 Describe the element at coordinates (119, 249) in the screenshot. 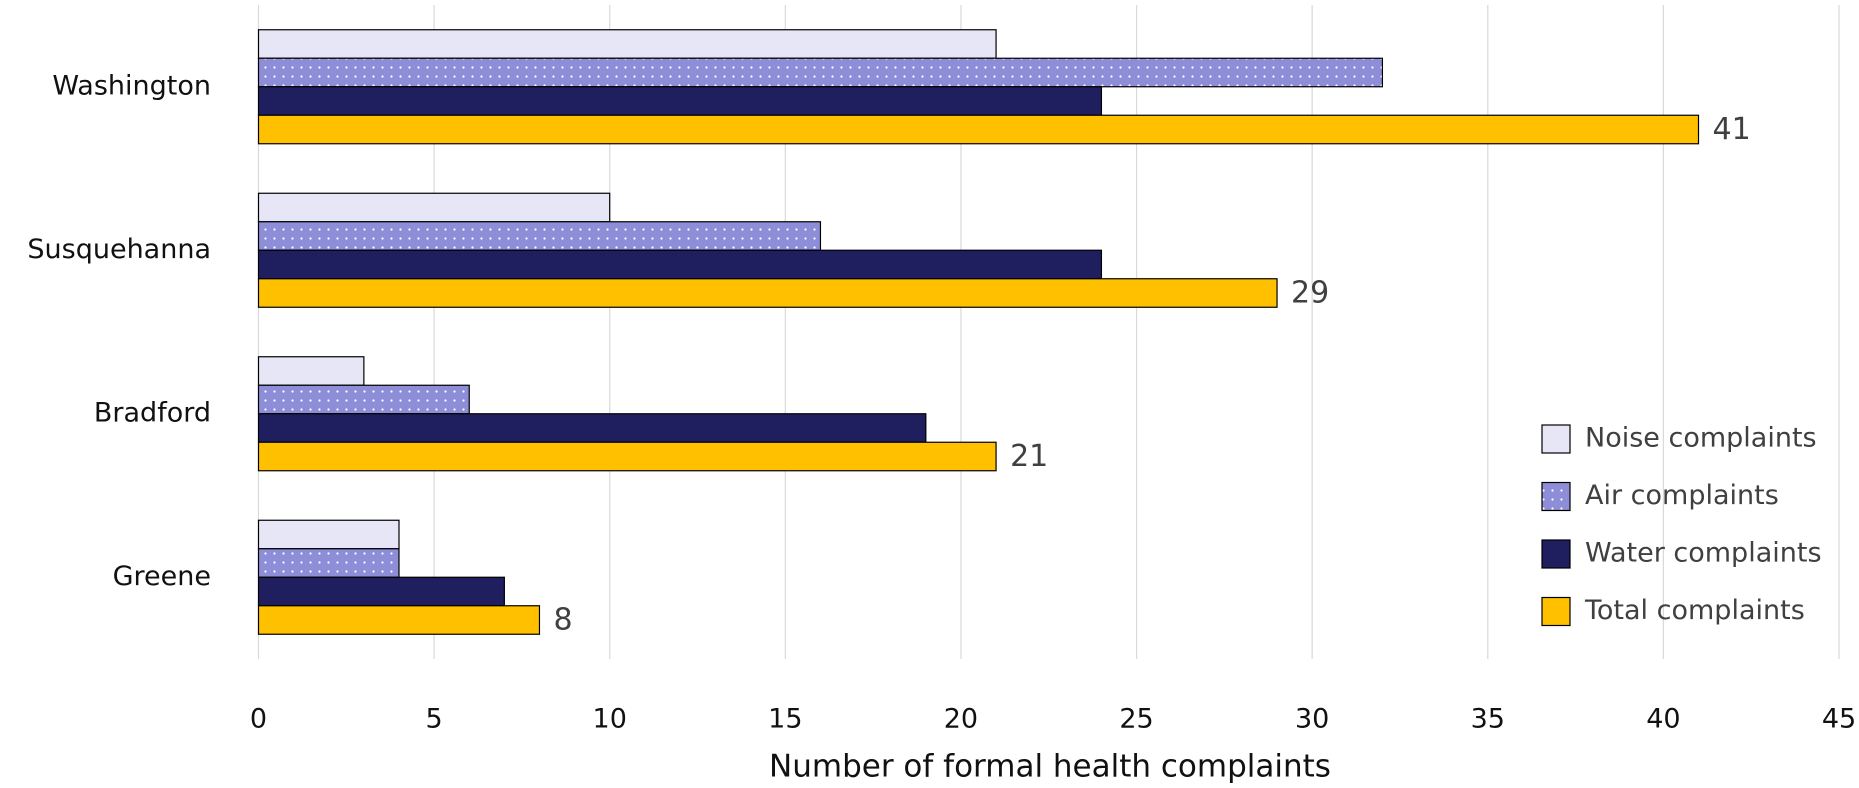

I see `y-tick-label: Susquehanna` at that location.